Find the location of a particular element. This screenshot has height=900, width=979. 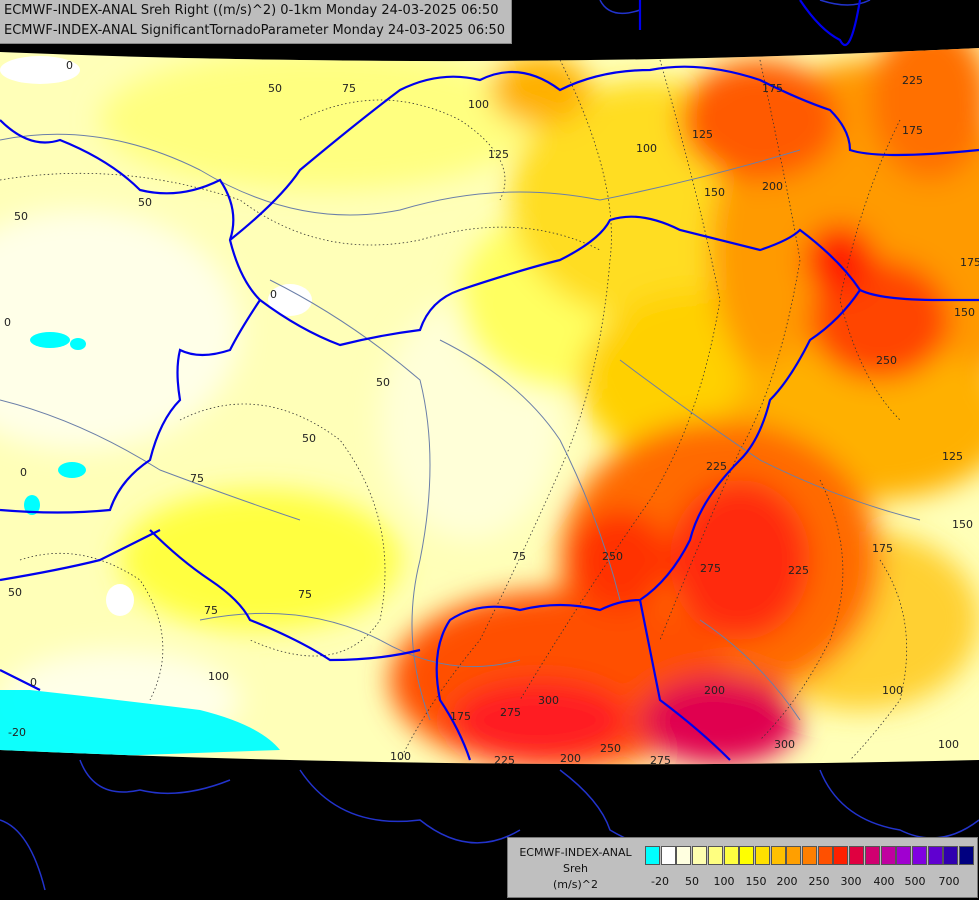

legend-tick-label: 250 is located at coordinates (819, 881).